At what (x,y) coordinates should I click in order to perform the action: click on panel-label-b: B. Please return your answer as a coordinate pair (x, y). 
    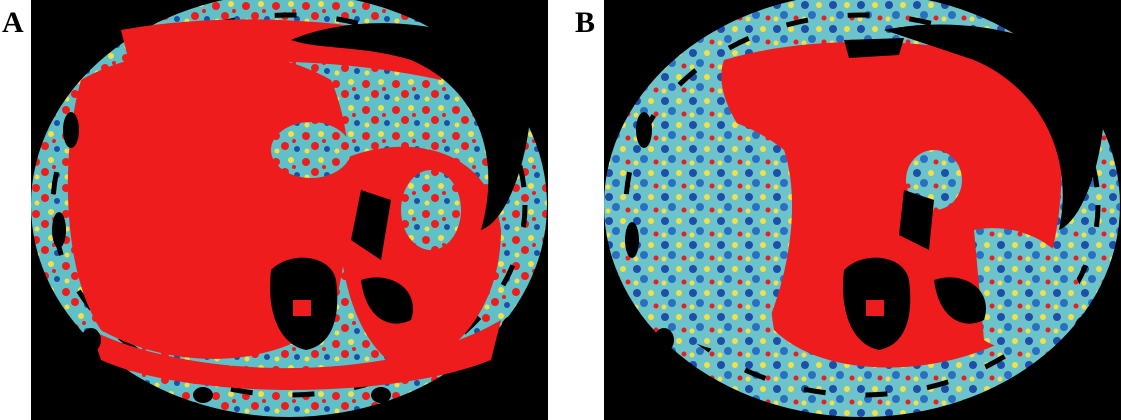
    Looking at the image, I should click on (585, 22).